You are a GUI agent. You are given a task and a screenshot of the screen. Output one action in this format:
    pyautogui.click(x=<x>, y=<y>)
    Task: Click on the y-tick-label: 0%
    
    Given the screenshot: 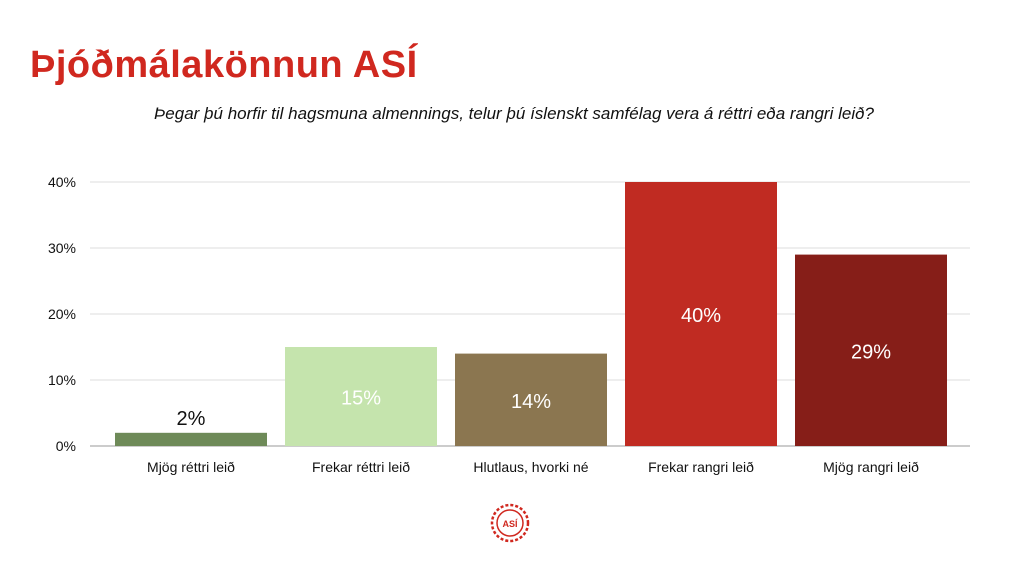 What is the action you would take?
    pyautogui.click(x=66, y=446)
    